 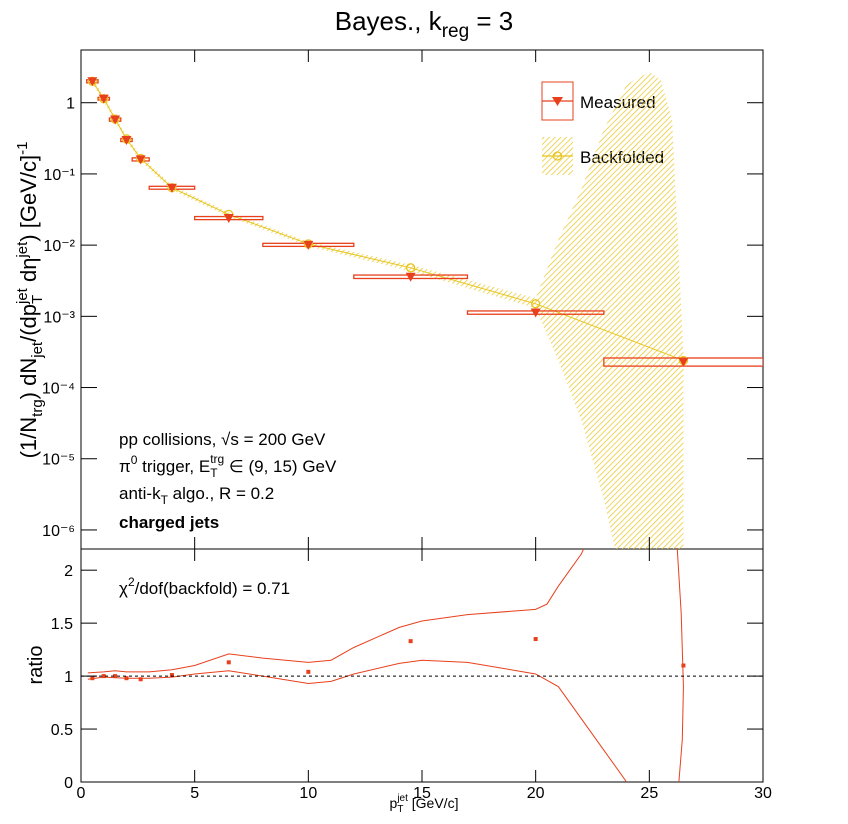 I want to click on x-tick-label: 30, so click(x=763, y=793).